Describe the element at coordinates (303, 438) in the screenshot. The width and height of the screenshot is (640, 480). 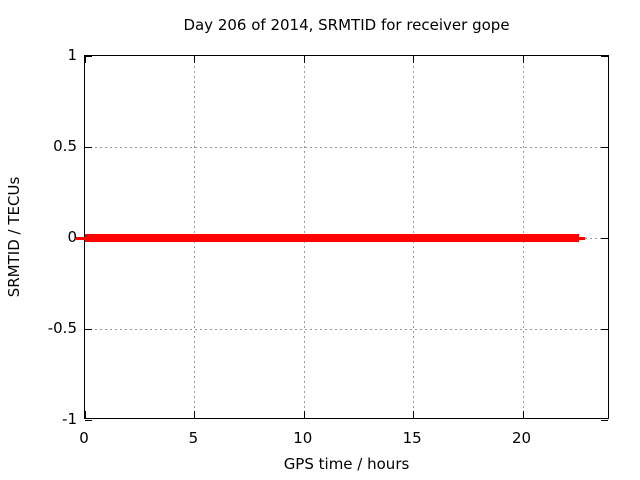
I see `x-tick-label: 10` at that location.